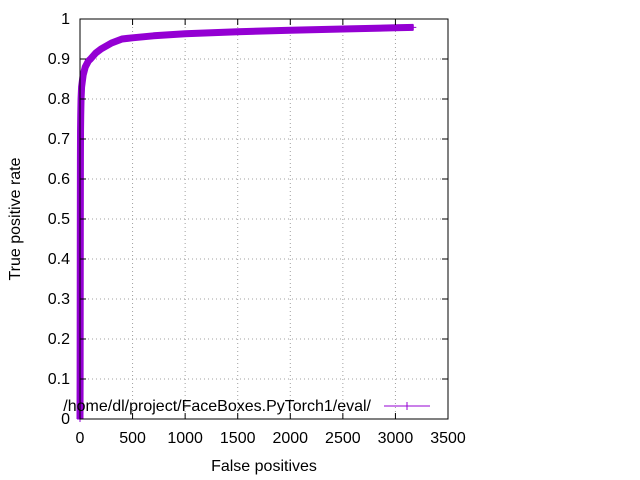  What do you see at coordinates (264, 466) in the screenshot?
I see `x-axis-label: False positives` at bounding box center [264, 466].